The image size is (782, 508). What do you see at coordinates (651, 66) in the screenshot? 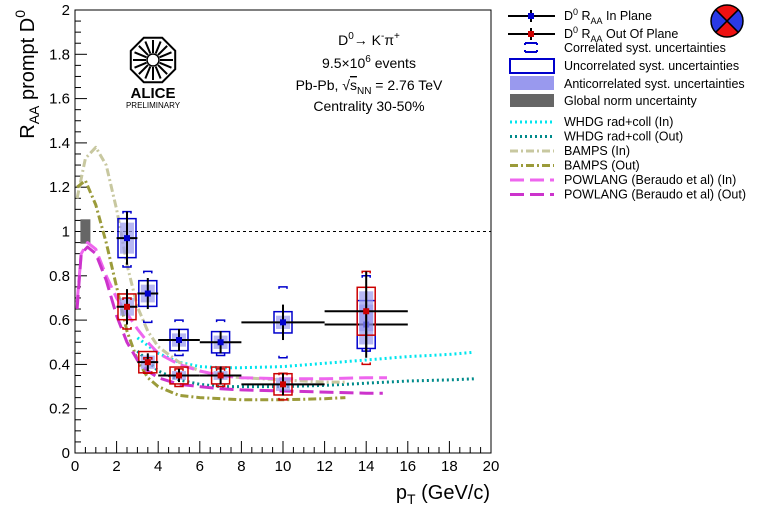
I see `legend-uncorrelated-label: Uncorrelated syst. uncertainties` at bounding box center [651, 66].